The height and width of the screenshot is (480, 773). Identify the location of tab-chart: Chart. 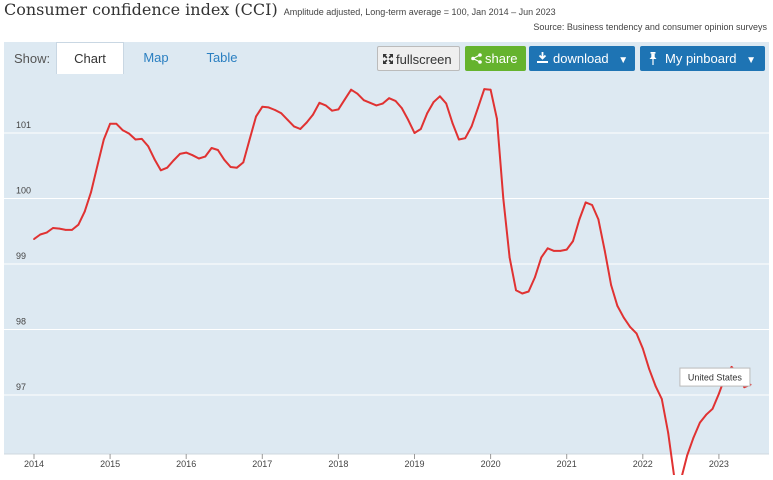
(90, 58).